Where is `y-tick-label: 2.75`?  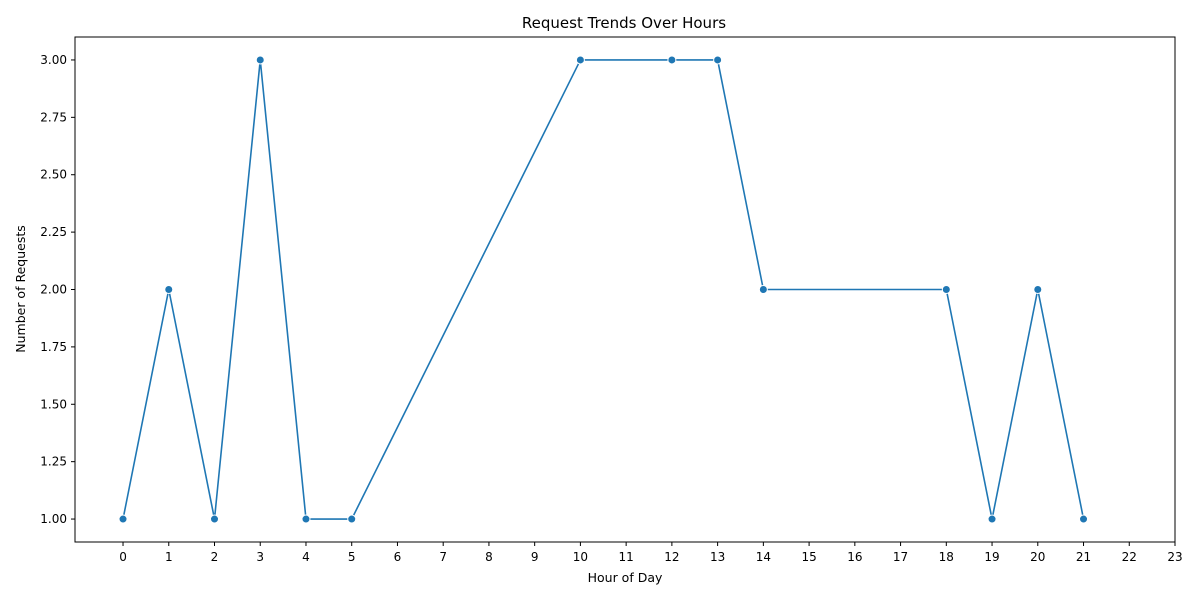
y-tick-label: 2.75 is located at coordinates (53, 117).